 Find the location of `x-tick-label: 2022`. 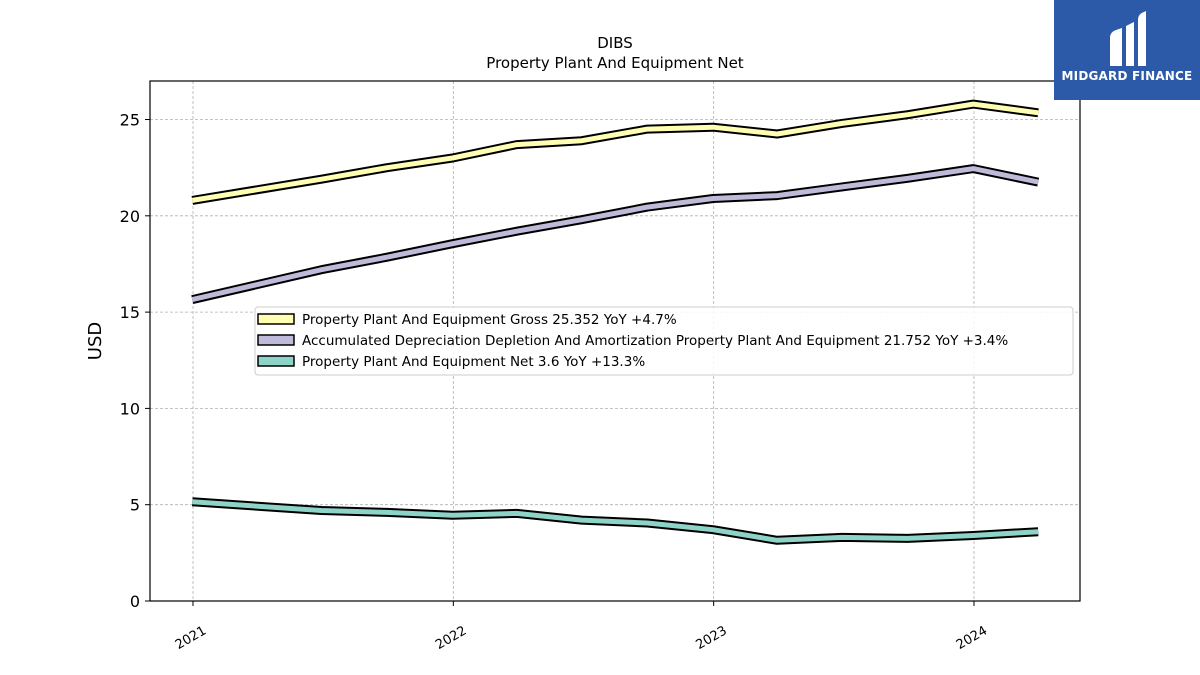

x-tick-label: 2022 is located at coordinates (451, 638).